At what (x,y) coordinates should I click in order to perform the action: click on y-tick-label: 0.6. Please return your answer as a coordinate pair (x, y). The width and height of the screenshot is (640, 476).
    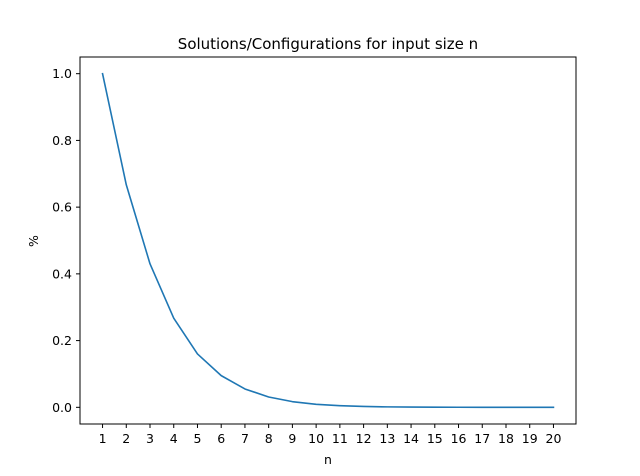
    Looking at the image, I should click on (62, 207).